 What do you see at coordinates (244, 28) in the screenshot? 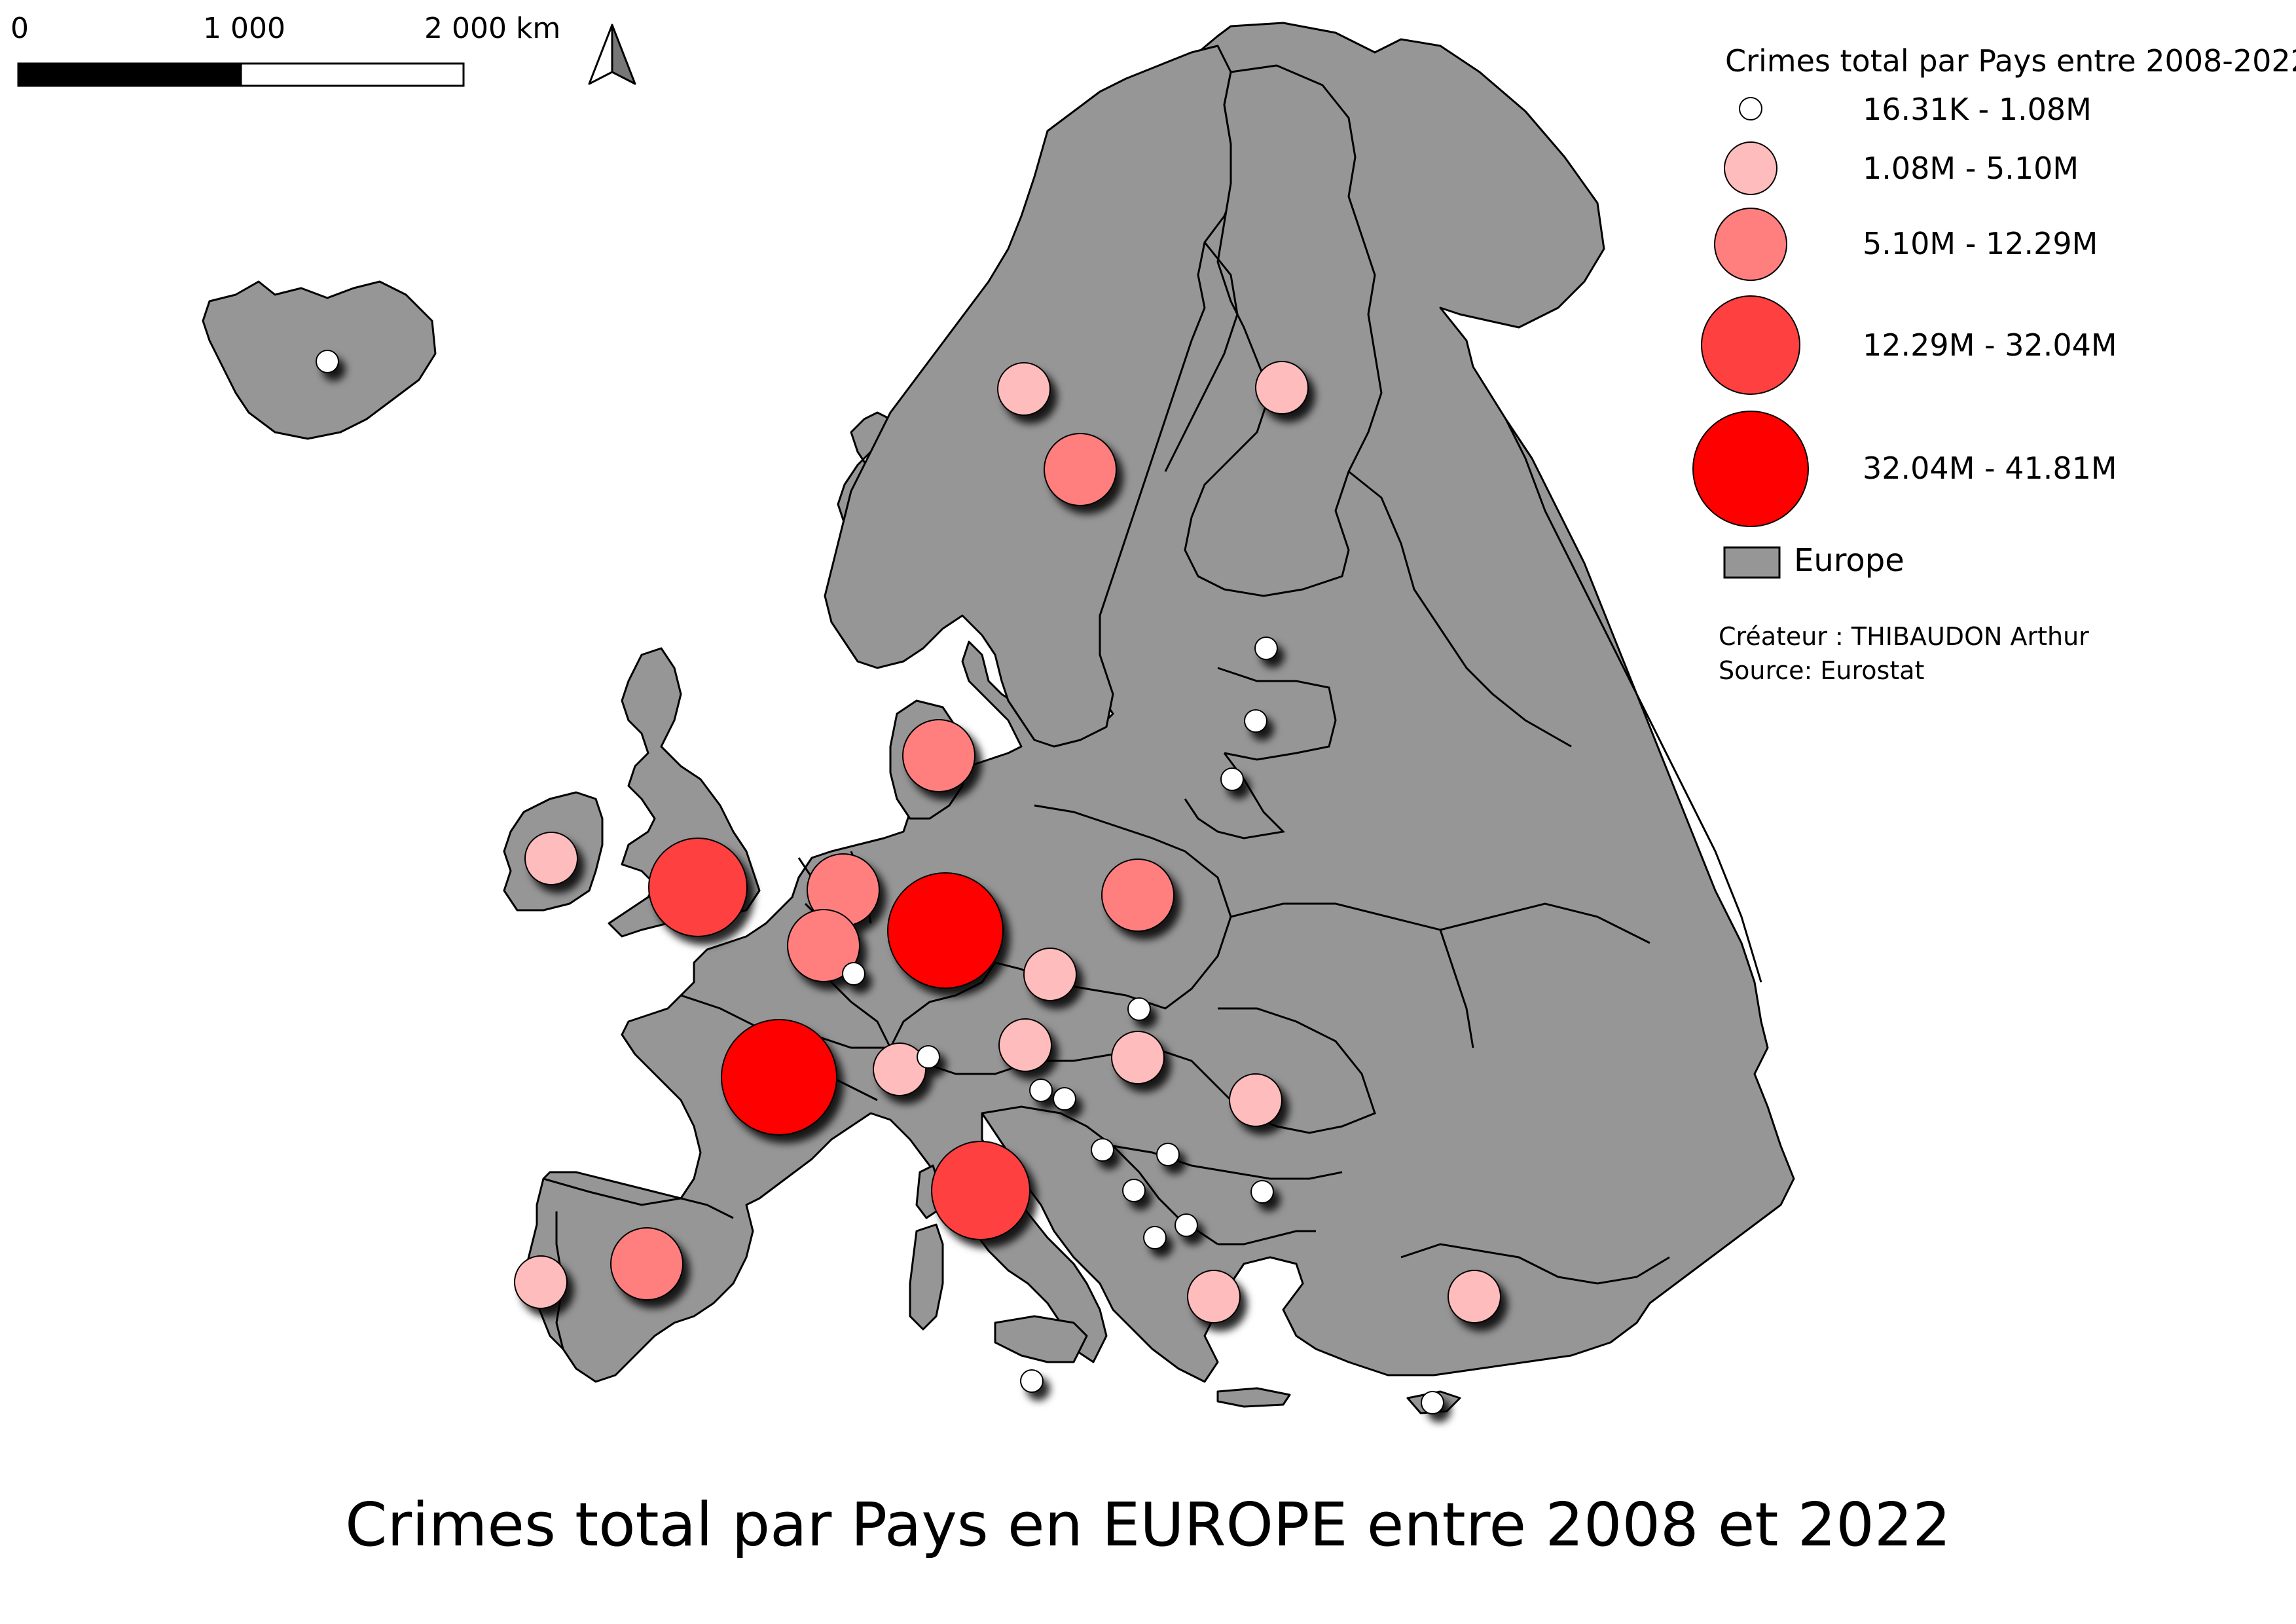
I see `scale-label-1000: 1 000` at bounding box center [244, 28].